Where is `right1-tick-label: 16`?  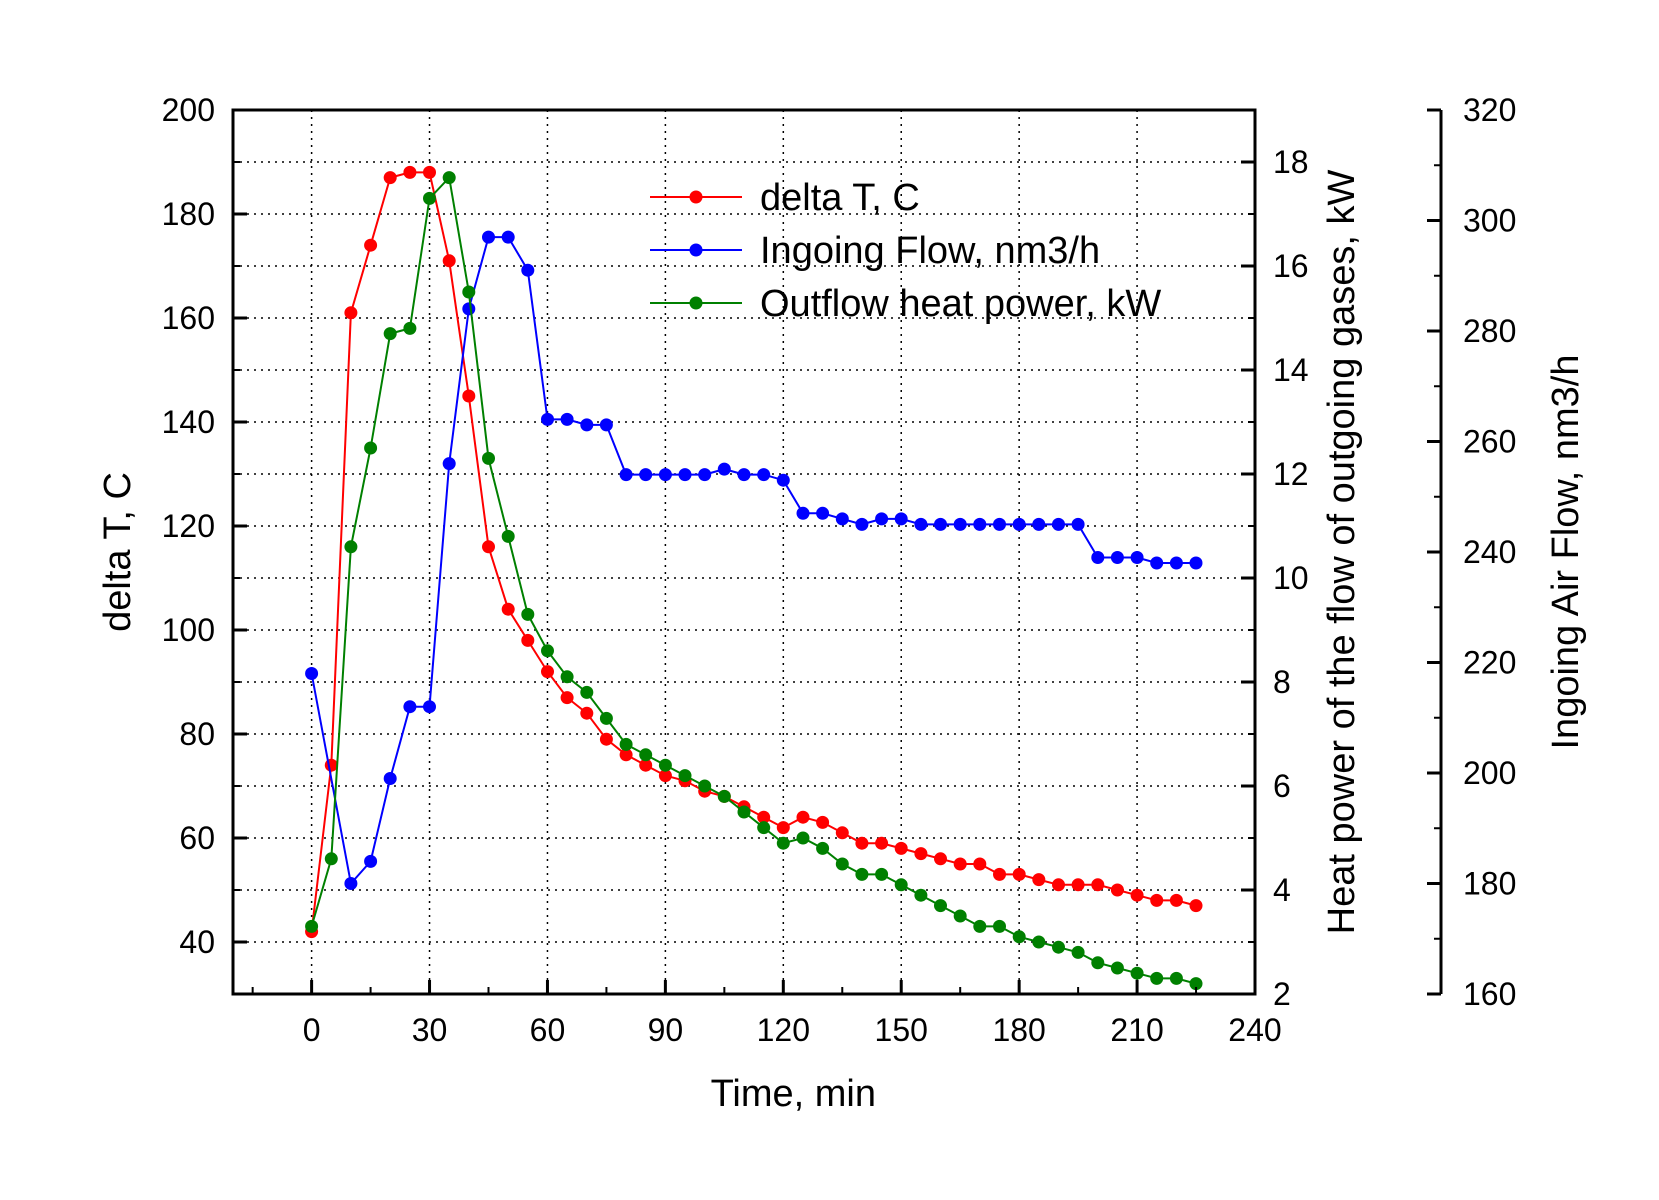
right1-tick-label: 16 is located at coordinates (1291, 266).